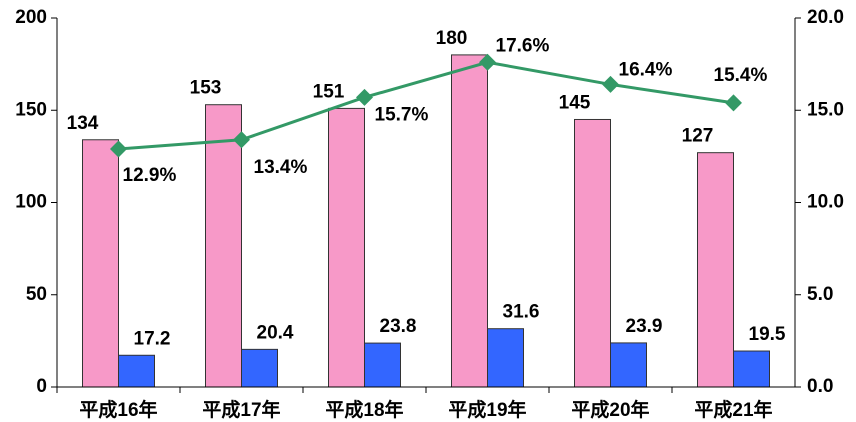 The height and width of the screenshot is (422, 856). What do you see at coordinates (36, 294) in the screenshot?
I see `y-tick-label: 50` at bounding box center [36, 294].